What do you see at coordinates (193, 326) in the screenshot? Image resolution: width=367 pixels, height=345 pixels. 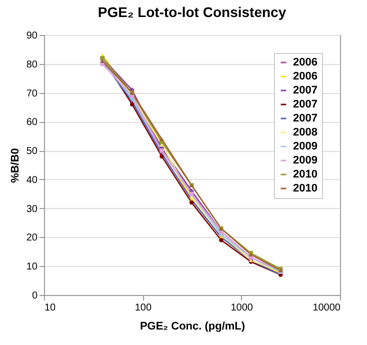 I see `x-axis-title: PGE₂ Conc. (pg/mL)` at bounding box center [193, 326].